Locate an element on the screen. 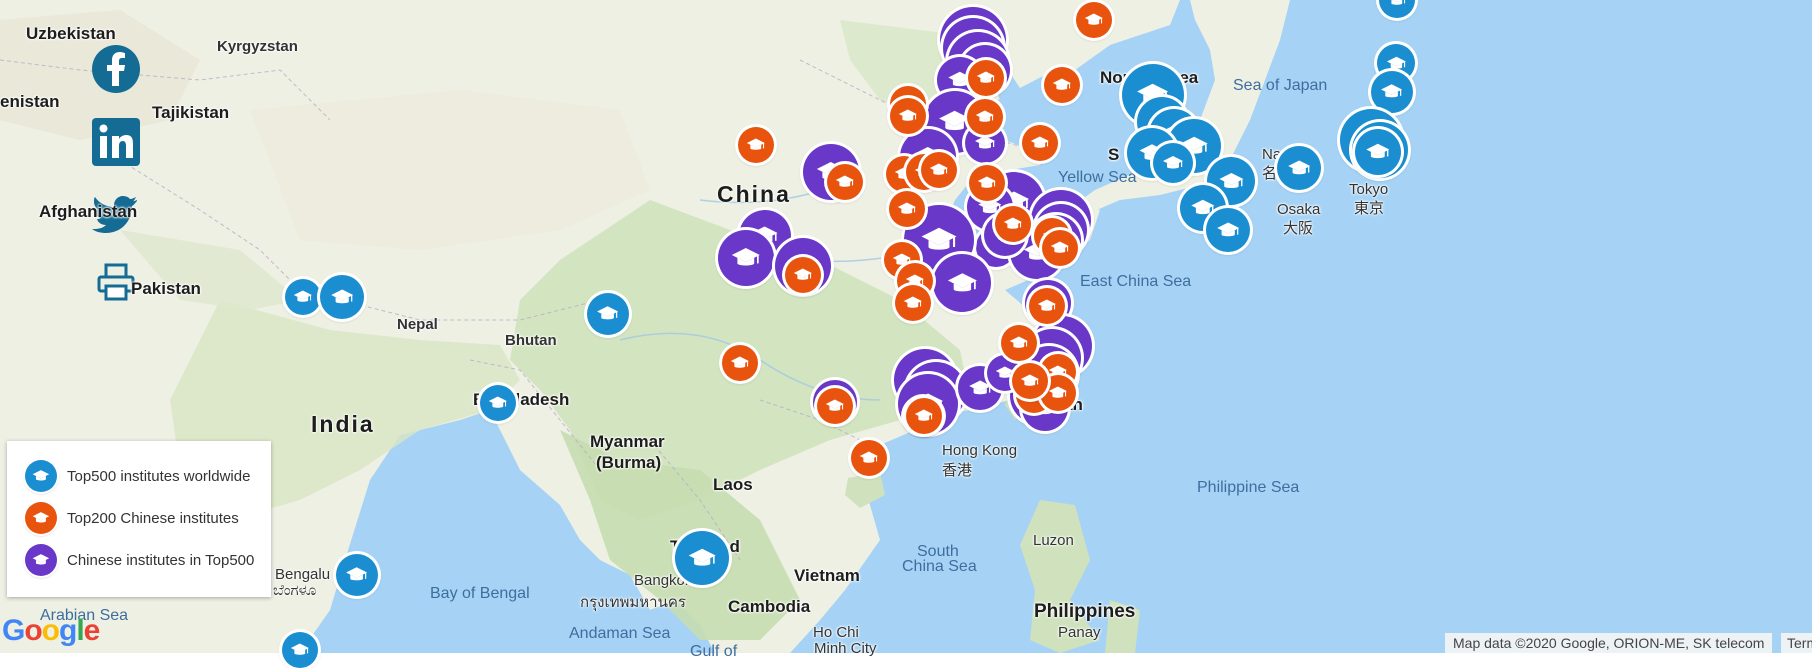 The height and width of the screenshot is (668, 1812). label-south-china-sea: South is located at coordinates (938, 551).